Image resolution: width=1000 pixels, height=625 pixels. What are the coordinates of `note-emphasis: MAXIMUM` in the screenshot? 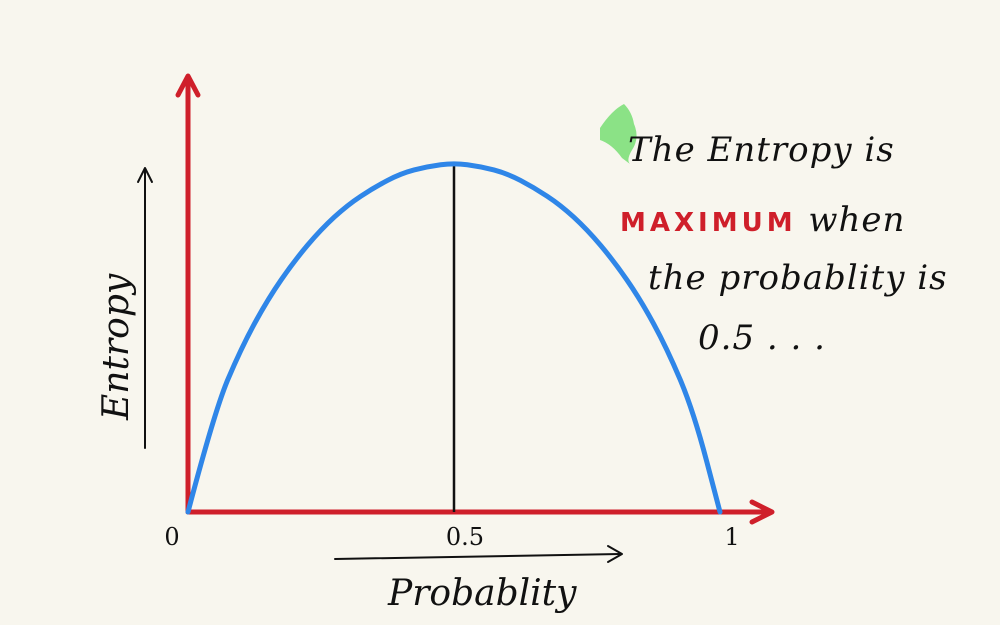 It's located at (708, 223).